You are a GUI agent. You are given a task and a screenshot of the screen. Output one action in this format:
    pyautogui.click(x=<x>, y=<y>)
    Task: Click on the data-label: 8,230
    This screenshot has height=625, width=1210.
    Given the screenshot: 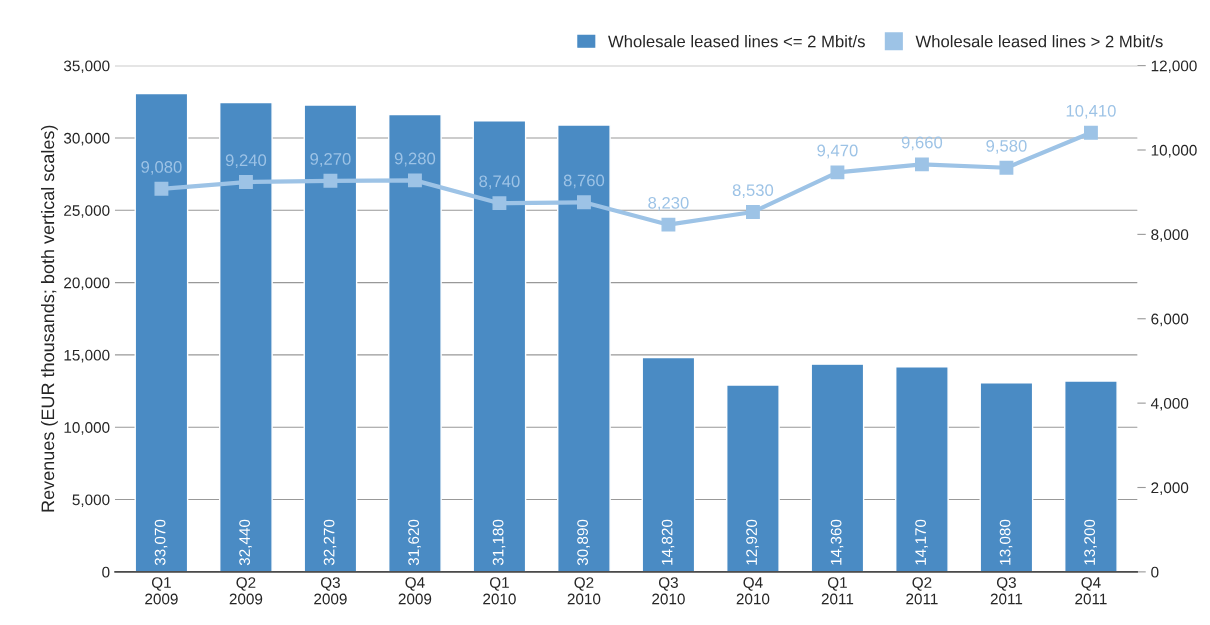 What is the action you would take?
    pyautogui.click(x=668, y=203)
    